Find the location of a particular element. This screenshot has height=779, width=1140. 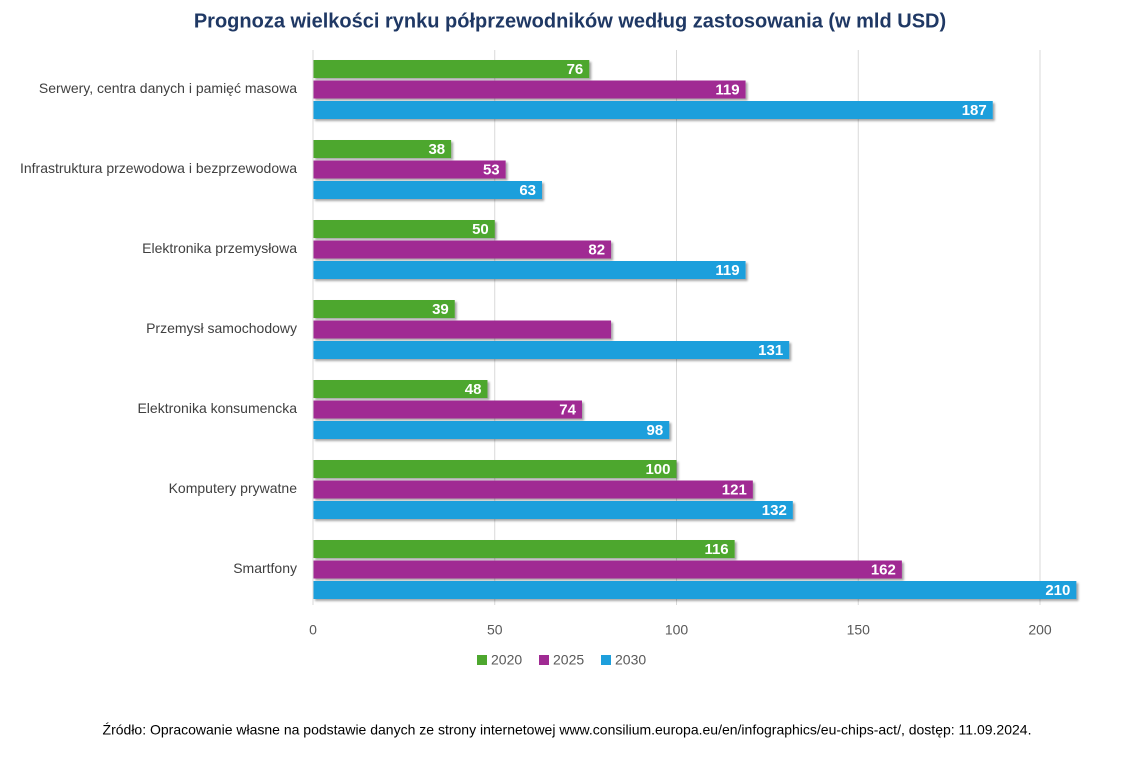

y-tick-label: Serwery, centra danych i pamięć masowa is located at coordinates (168, 88).